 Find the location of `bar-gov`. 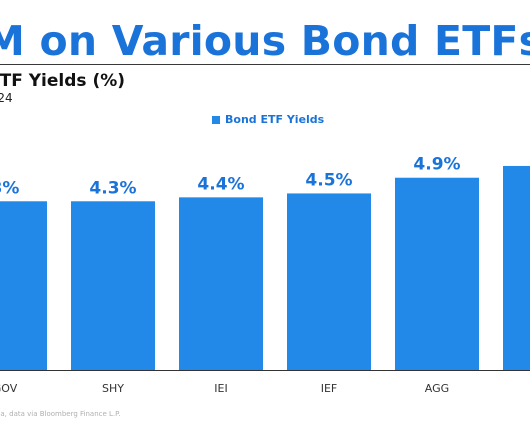

bar-gov is located at coordinates (23, 285).